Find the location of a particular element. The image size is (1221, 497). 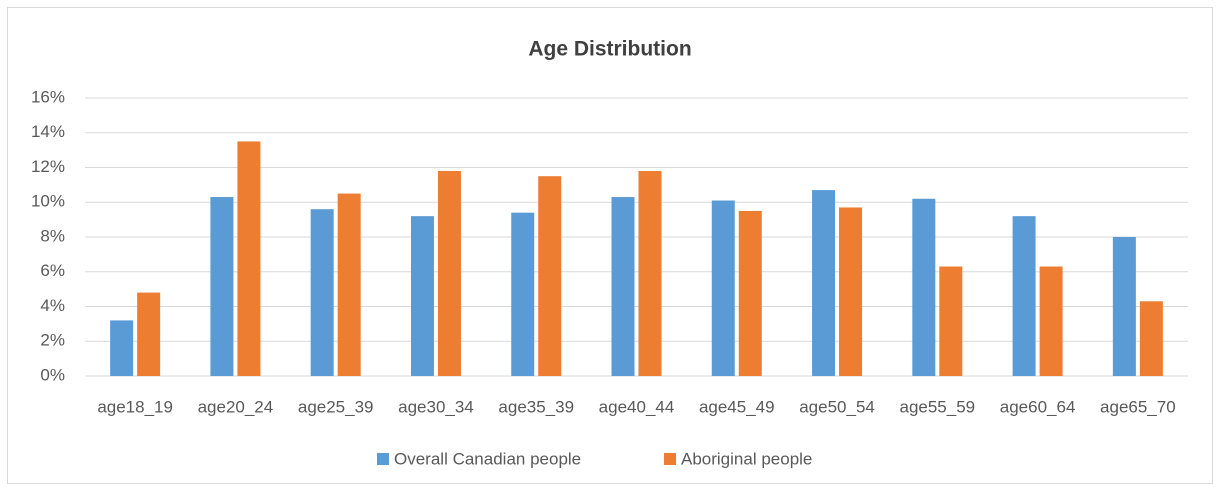

y-tick-label: 6% is located at coordinates (52, 270).